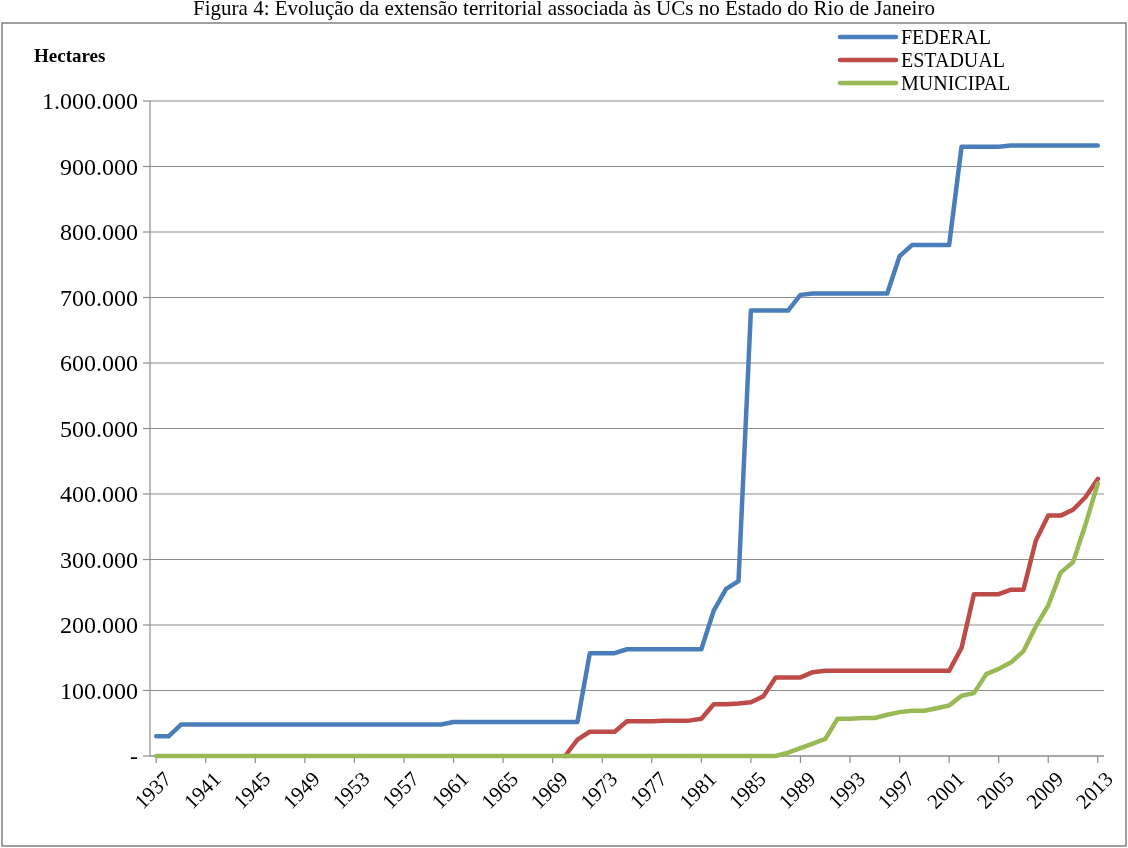 This screenshot has height=848, width=1128. I want to click on y-tick-label: 400.000, so click(99, 494).